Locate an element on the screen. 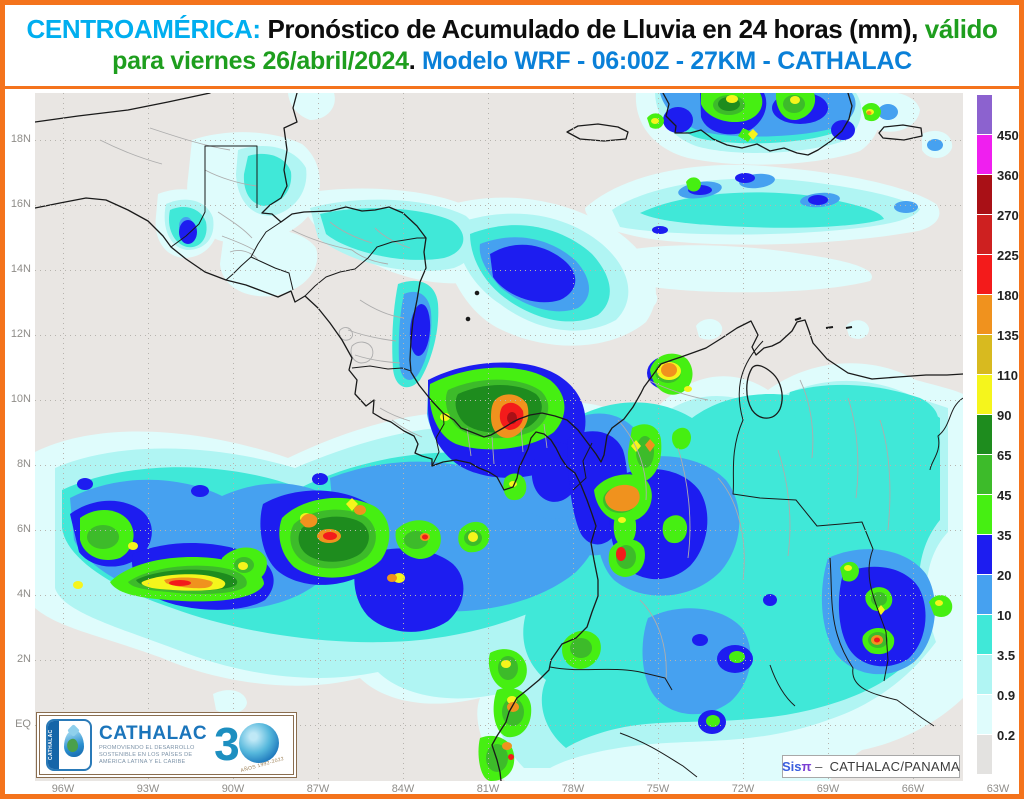 The image size is (1024, 799). lon-label: 96W is located at coordinates (63, 788).